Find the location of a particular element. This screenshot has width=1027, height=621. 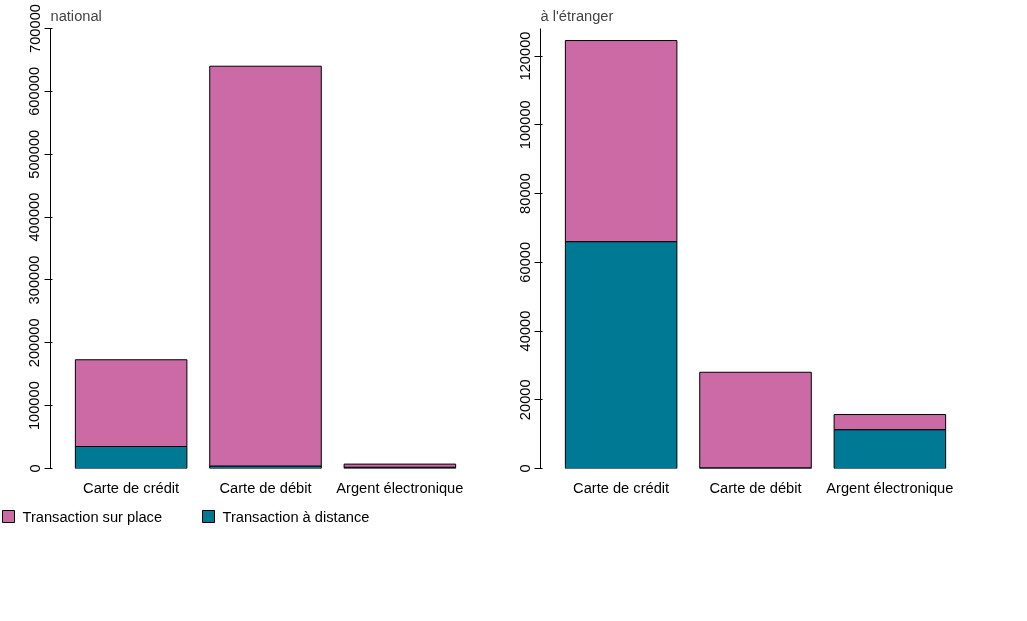

y-tick-label: 300000 is located at coordinates (34, 280).